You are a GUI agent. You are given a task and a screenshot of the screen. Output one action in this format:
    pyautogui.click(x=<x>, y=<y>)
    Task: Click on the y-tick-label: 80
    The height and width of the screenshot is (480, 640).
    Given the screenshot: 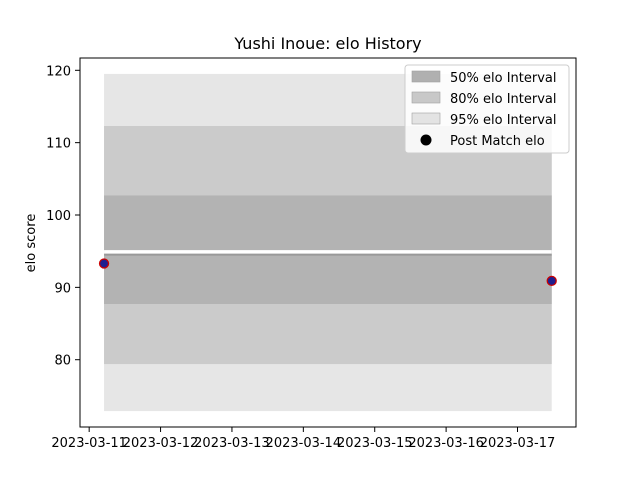 What is the action you would take?
    pyautogui.click(x=62, y=361)
    